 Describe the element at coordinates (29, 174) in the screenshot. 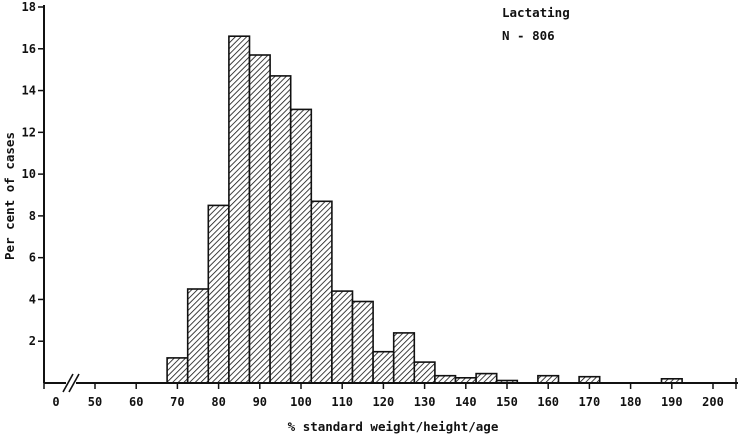

I see `y-tick-label: 10` at that location.